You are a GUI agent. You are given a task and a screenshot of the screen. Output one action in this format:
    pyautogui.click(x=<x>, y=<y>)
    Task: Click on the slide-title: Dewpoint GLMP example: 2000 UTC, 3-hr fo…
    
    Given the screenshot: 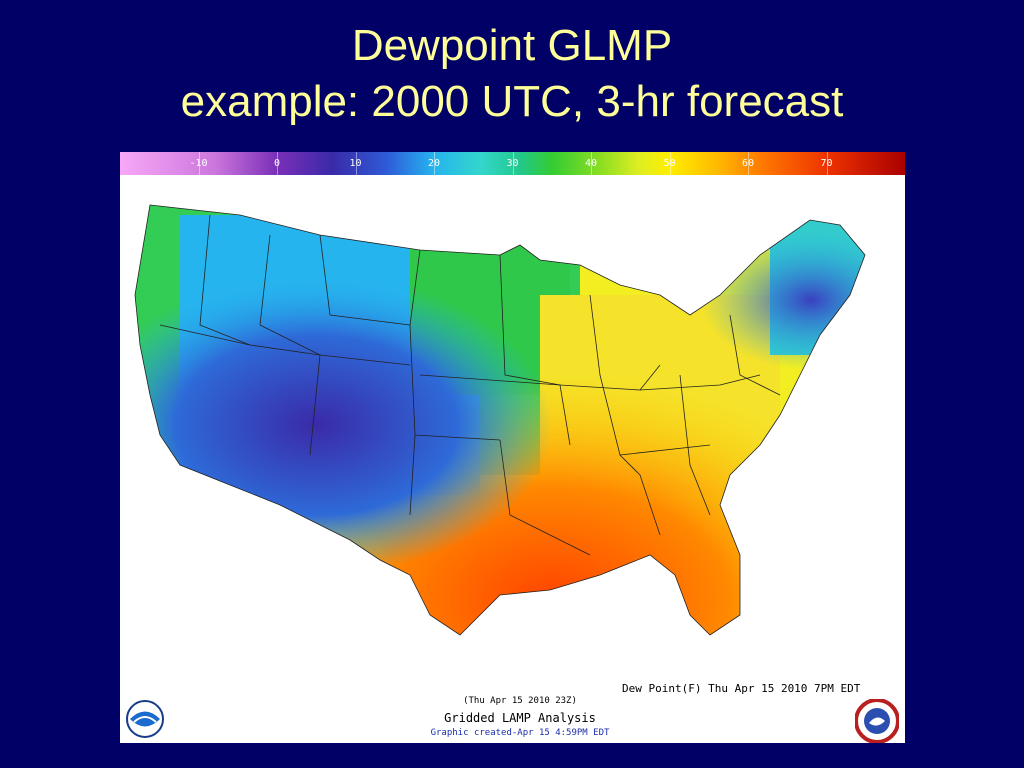 What is the action you would take?
    pyautogui.click(x=512, y=74)
    